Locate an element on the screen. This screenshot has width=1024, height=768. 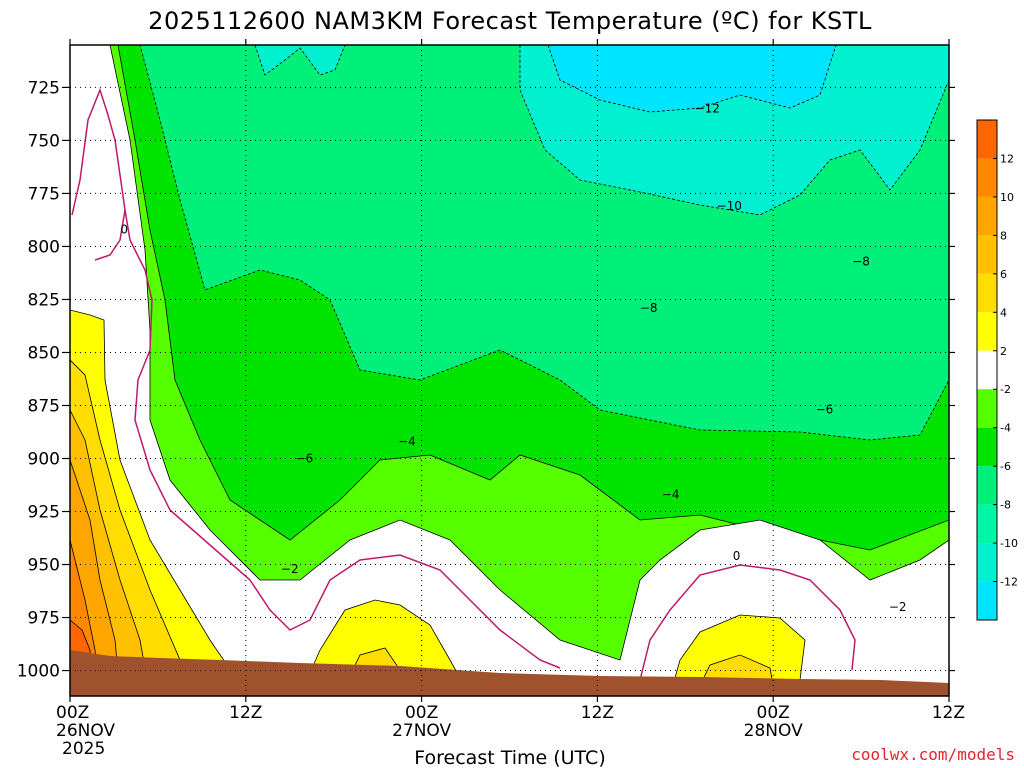
colorbar-frame is located at coordinates (987, 370).